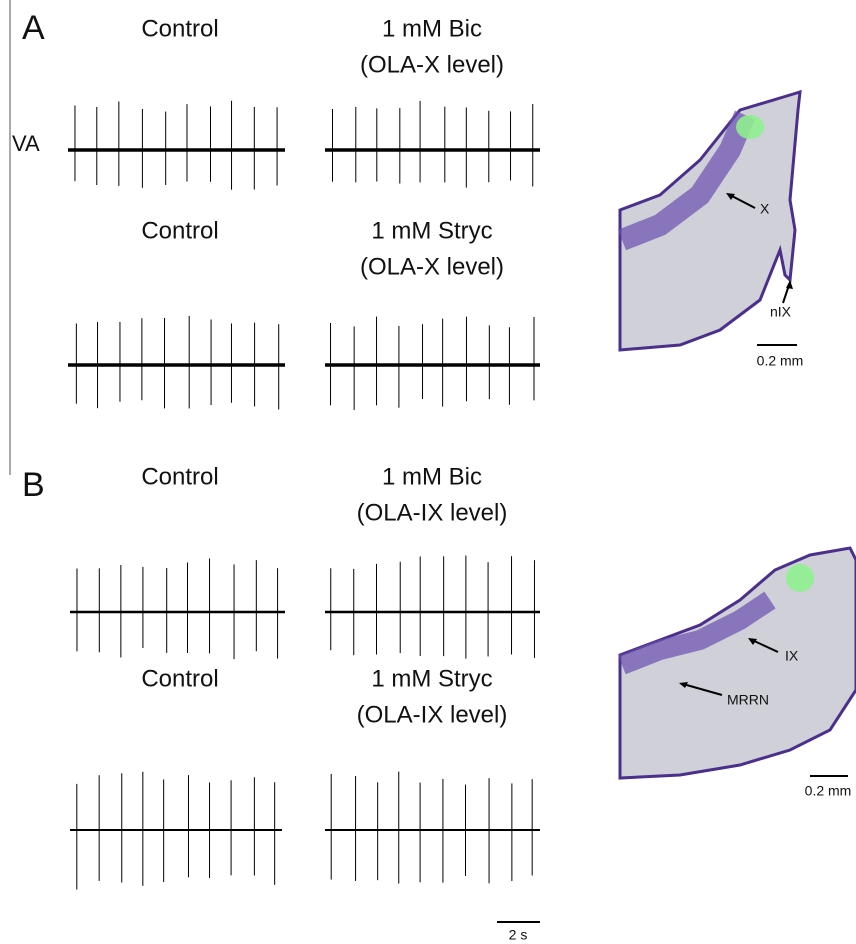 This screenshot has height=944, width=856. Describe the element at coordinates (33, 28) in the screenshot. I see `panel-label: A` at that location.